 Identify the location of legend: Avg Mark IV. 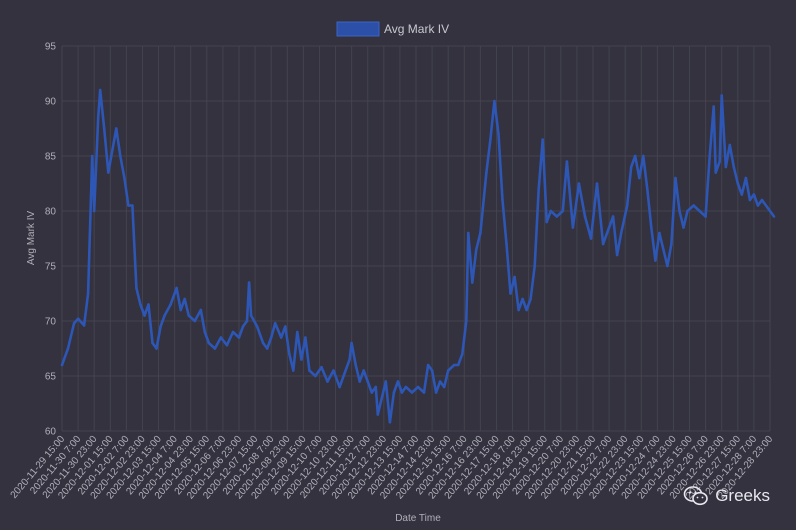
(392, 29).